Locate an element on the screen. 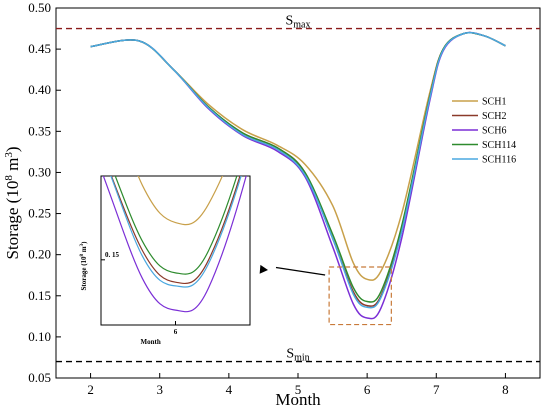  smax-label: Smax is located at coordinates (297, 22).